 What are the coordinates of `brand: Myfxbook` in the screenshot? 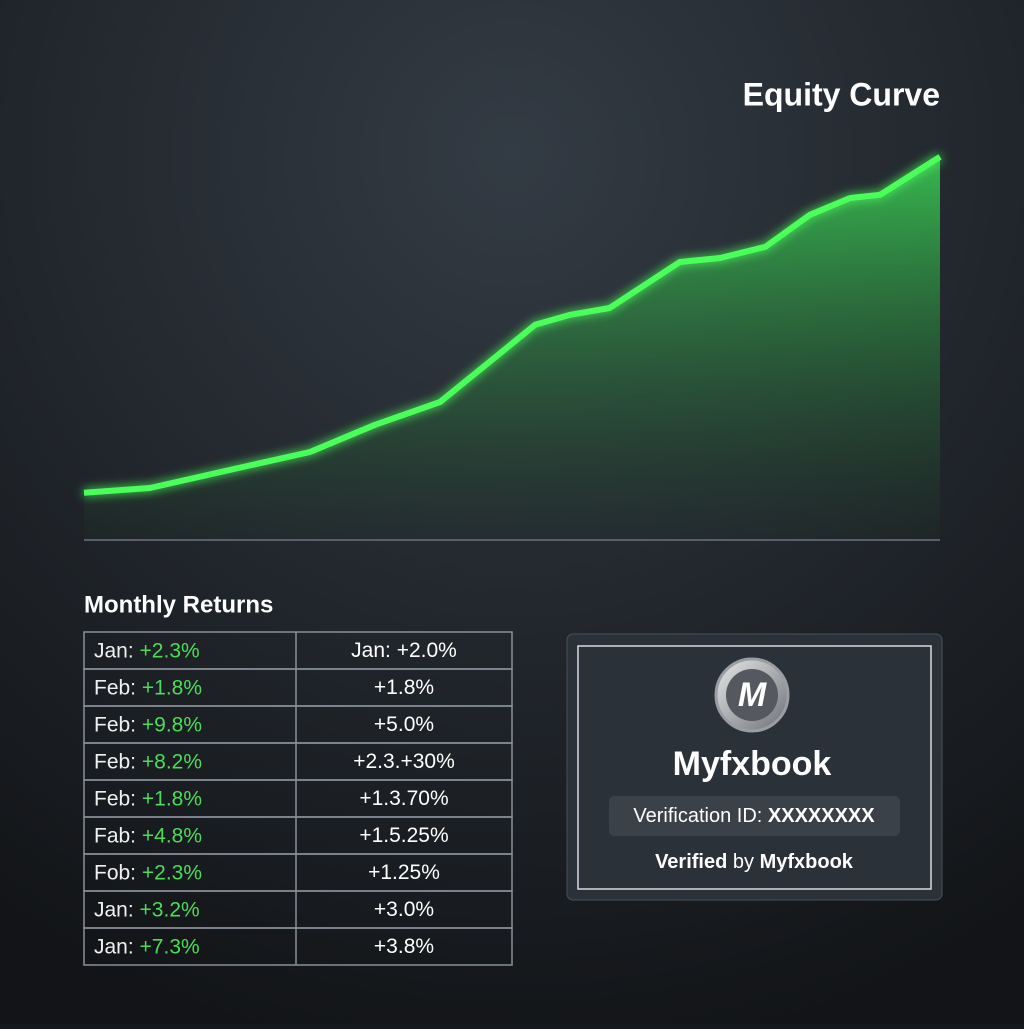 It's located at (752, 764).